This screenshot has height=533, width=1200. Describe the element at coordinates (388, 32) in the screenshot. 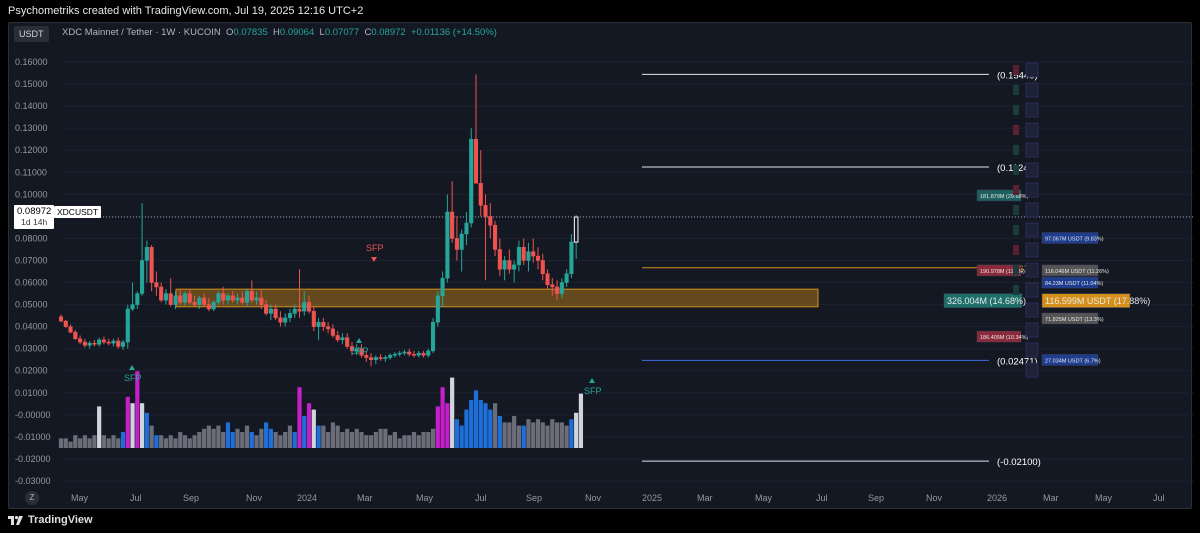

I see `legend-close: 0.08972` at that location.